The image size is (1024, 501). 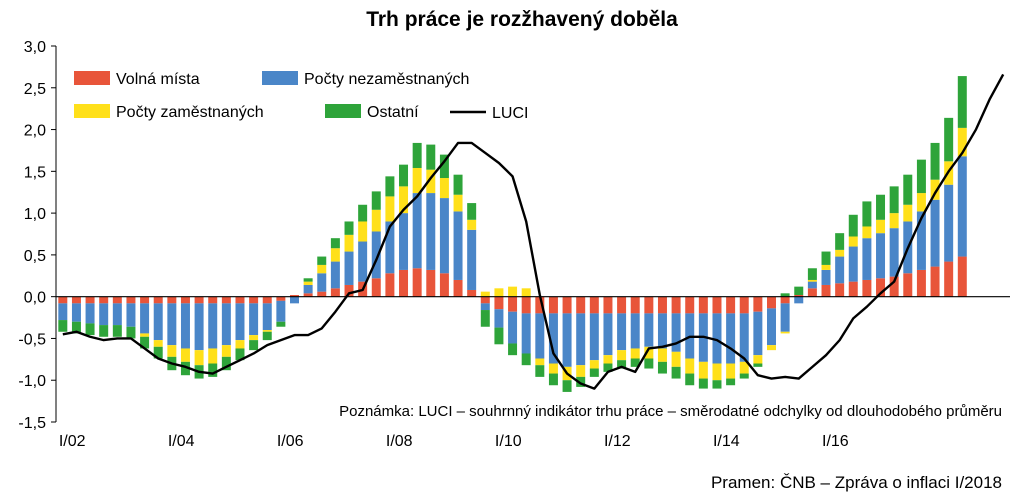 I want to click on legend-swatch-ostatni, so click(x=343, y=111).